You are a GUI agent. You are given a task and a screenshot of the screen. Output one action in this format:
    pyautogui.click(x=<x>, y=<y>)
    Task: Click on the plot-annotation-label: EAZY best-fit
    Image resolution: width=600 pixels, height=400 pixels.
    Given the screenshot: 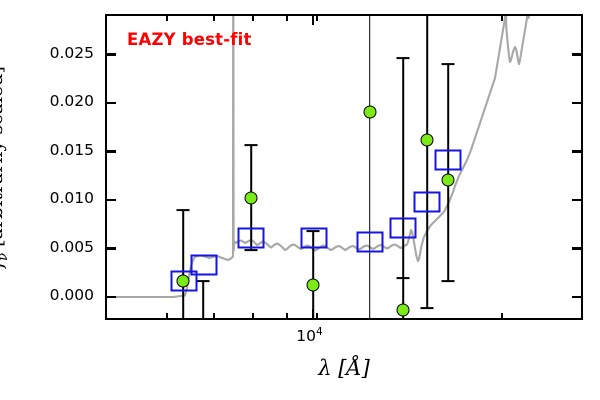 What is the action you would take?
    pyautogui.click(x=189, y=39)
    